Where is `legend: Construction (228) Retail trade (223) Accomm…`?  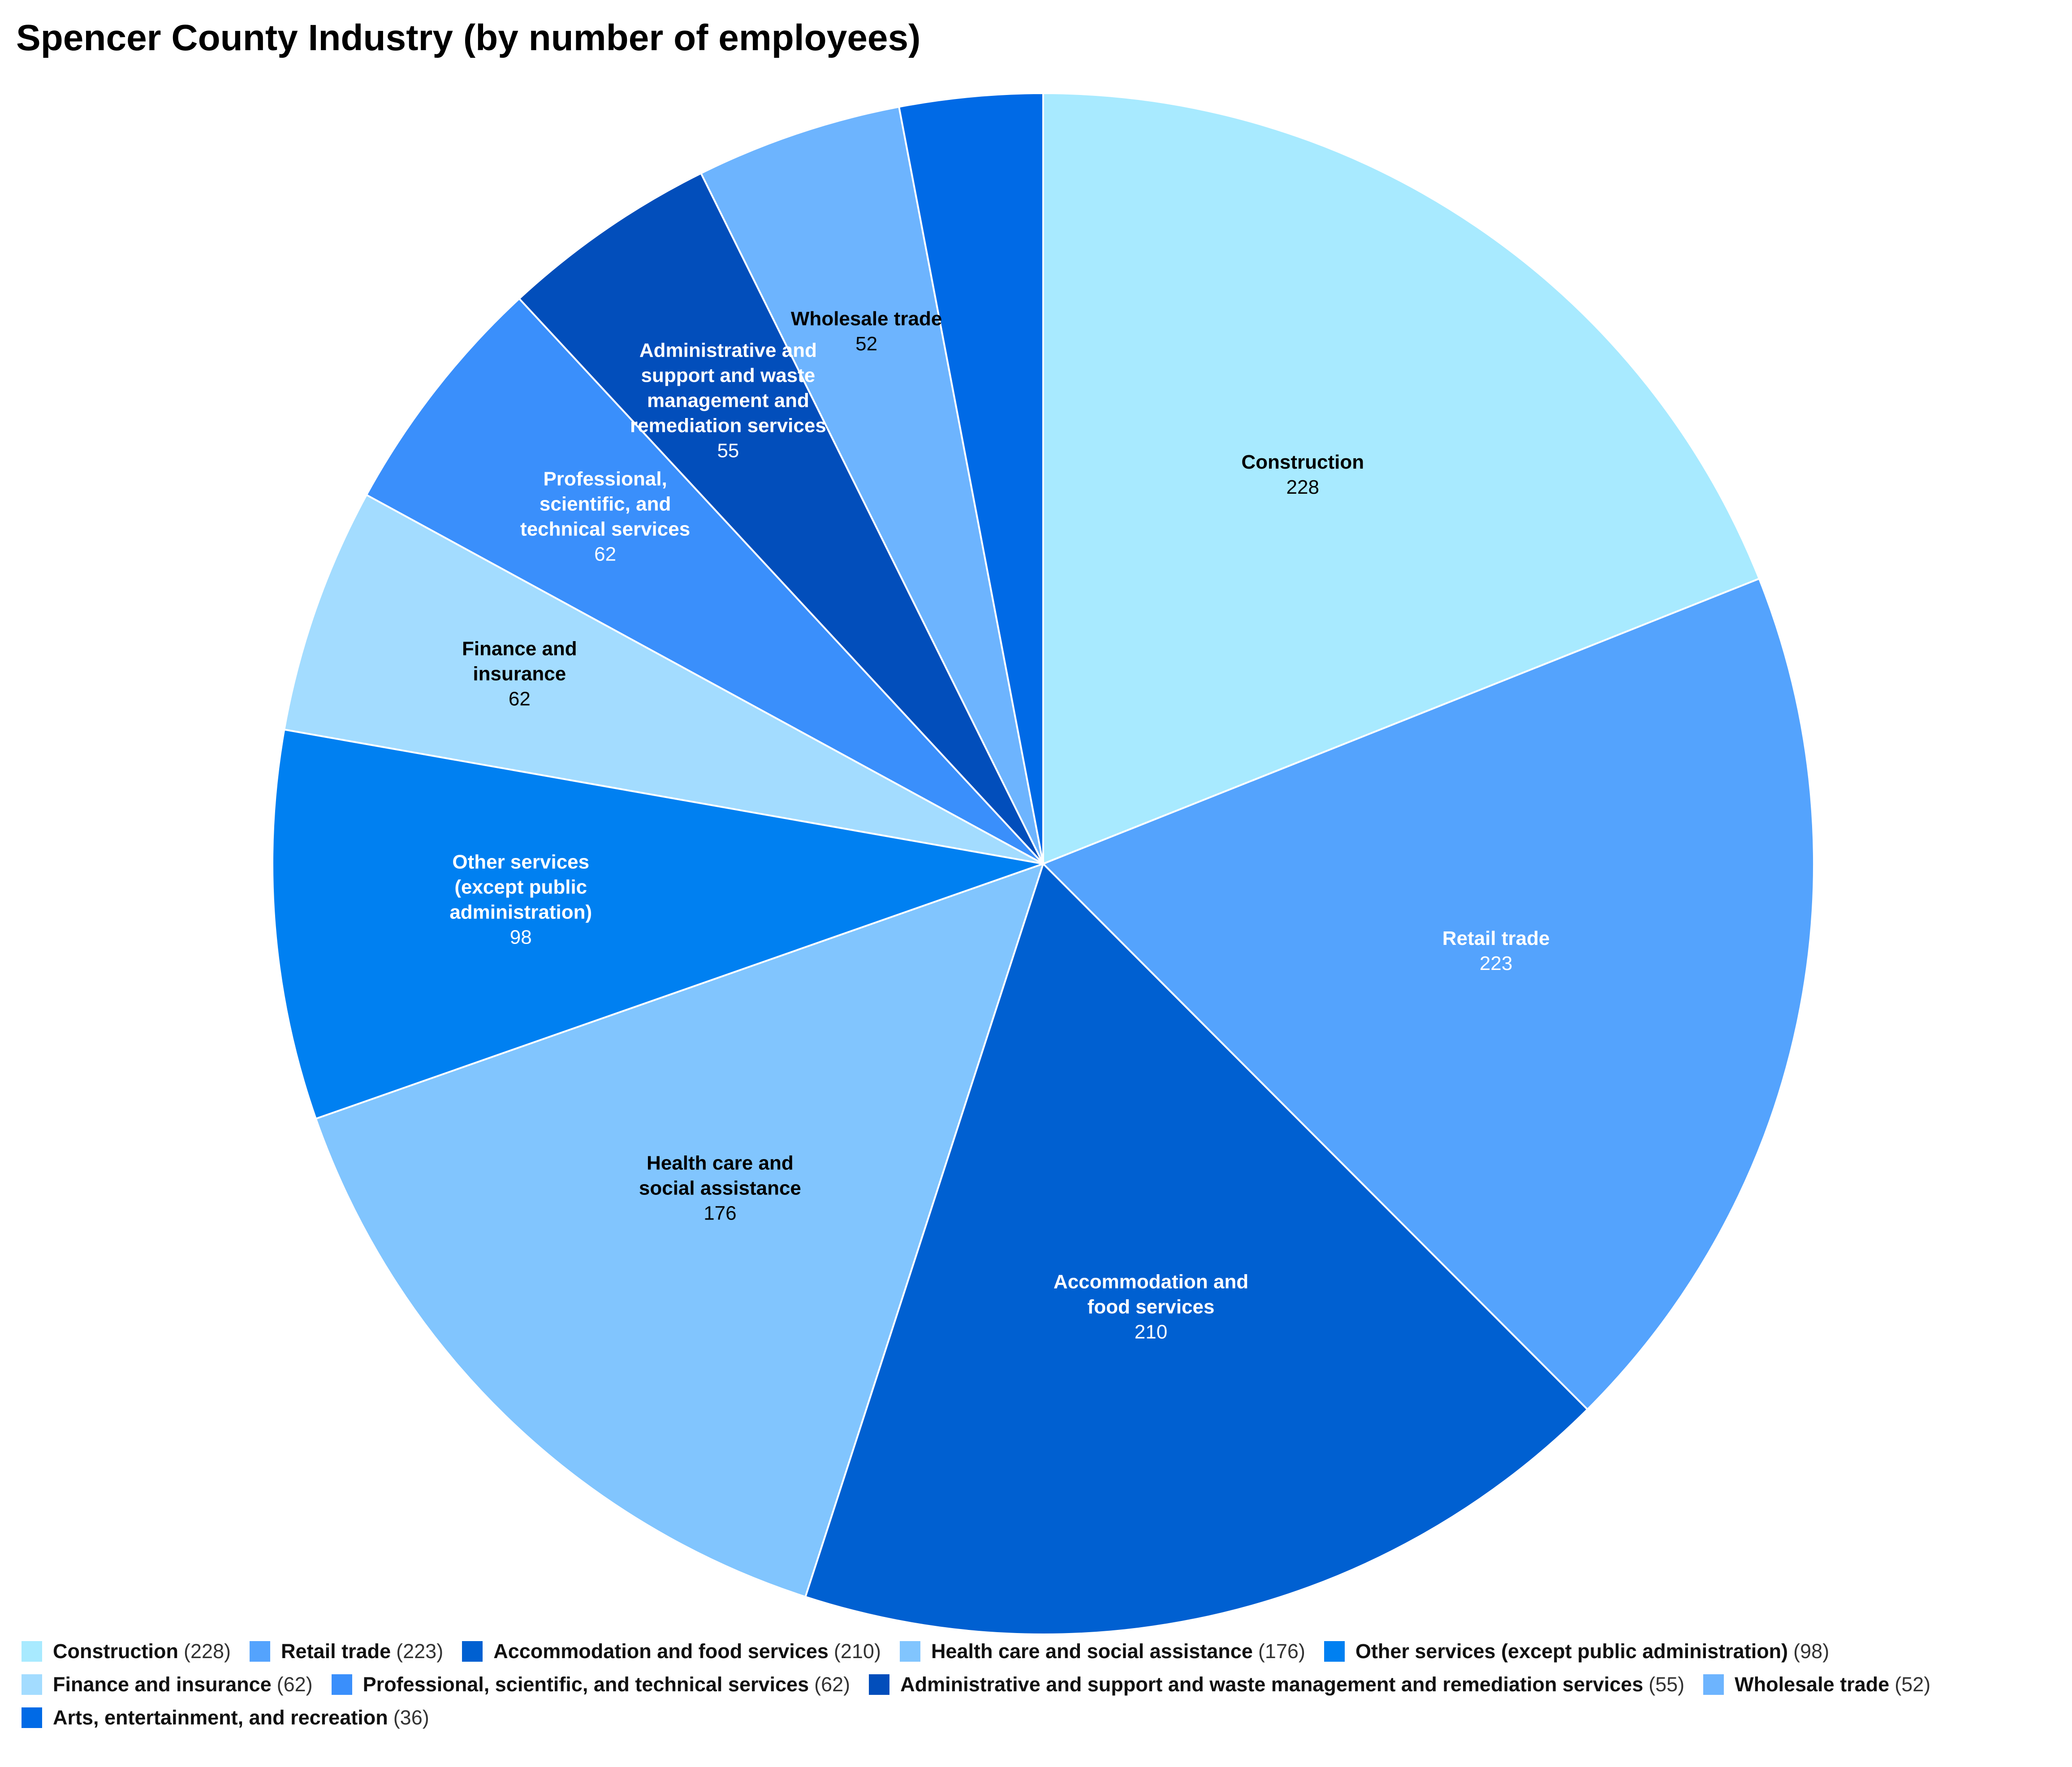
legend: Construction (228) Retail trade (223) Accomm… is located at coordinates (1039, 1684).